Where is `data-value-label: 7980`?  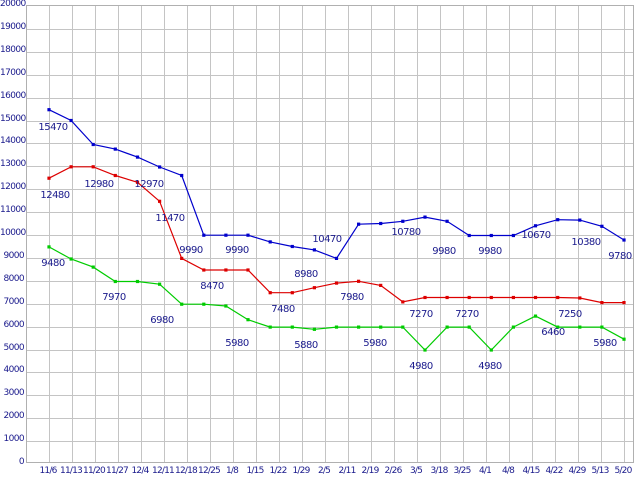 data-value-label: 7980 is located at coordinates (352, 298).